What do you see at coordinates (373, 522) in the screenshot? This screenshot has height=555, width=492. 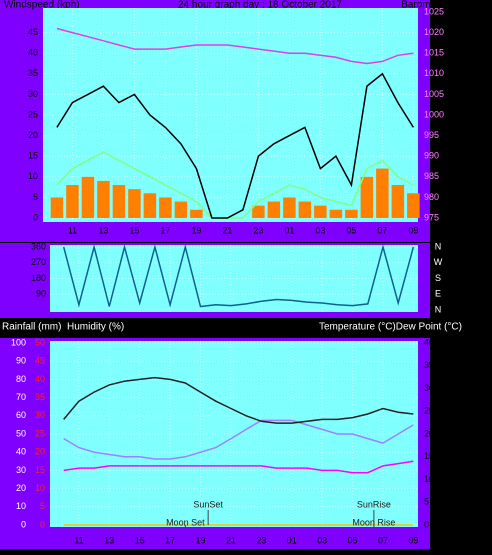 I see `annotation: Moon Rise` at bounding box center [373, 522].